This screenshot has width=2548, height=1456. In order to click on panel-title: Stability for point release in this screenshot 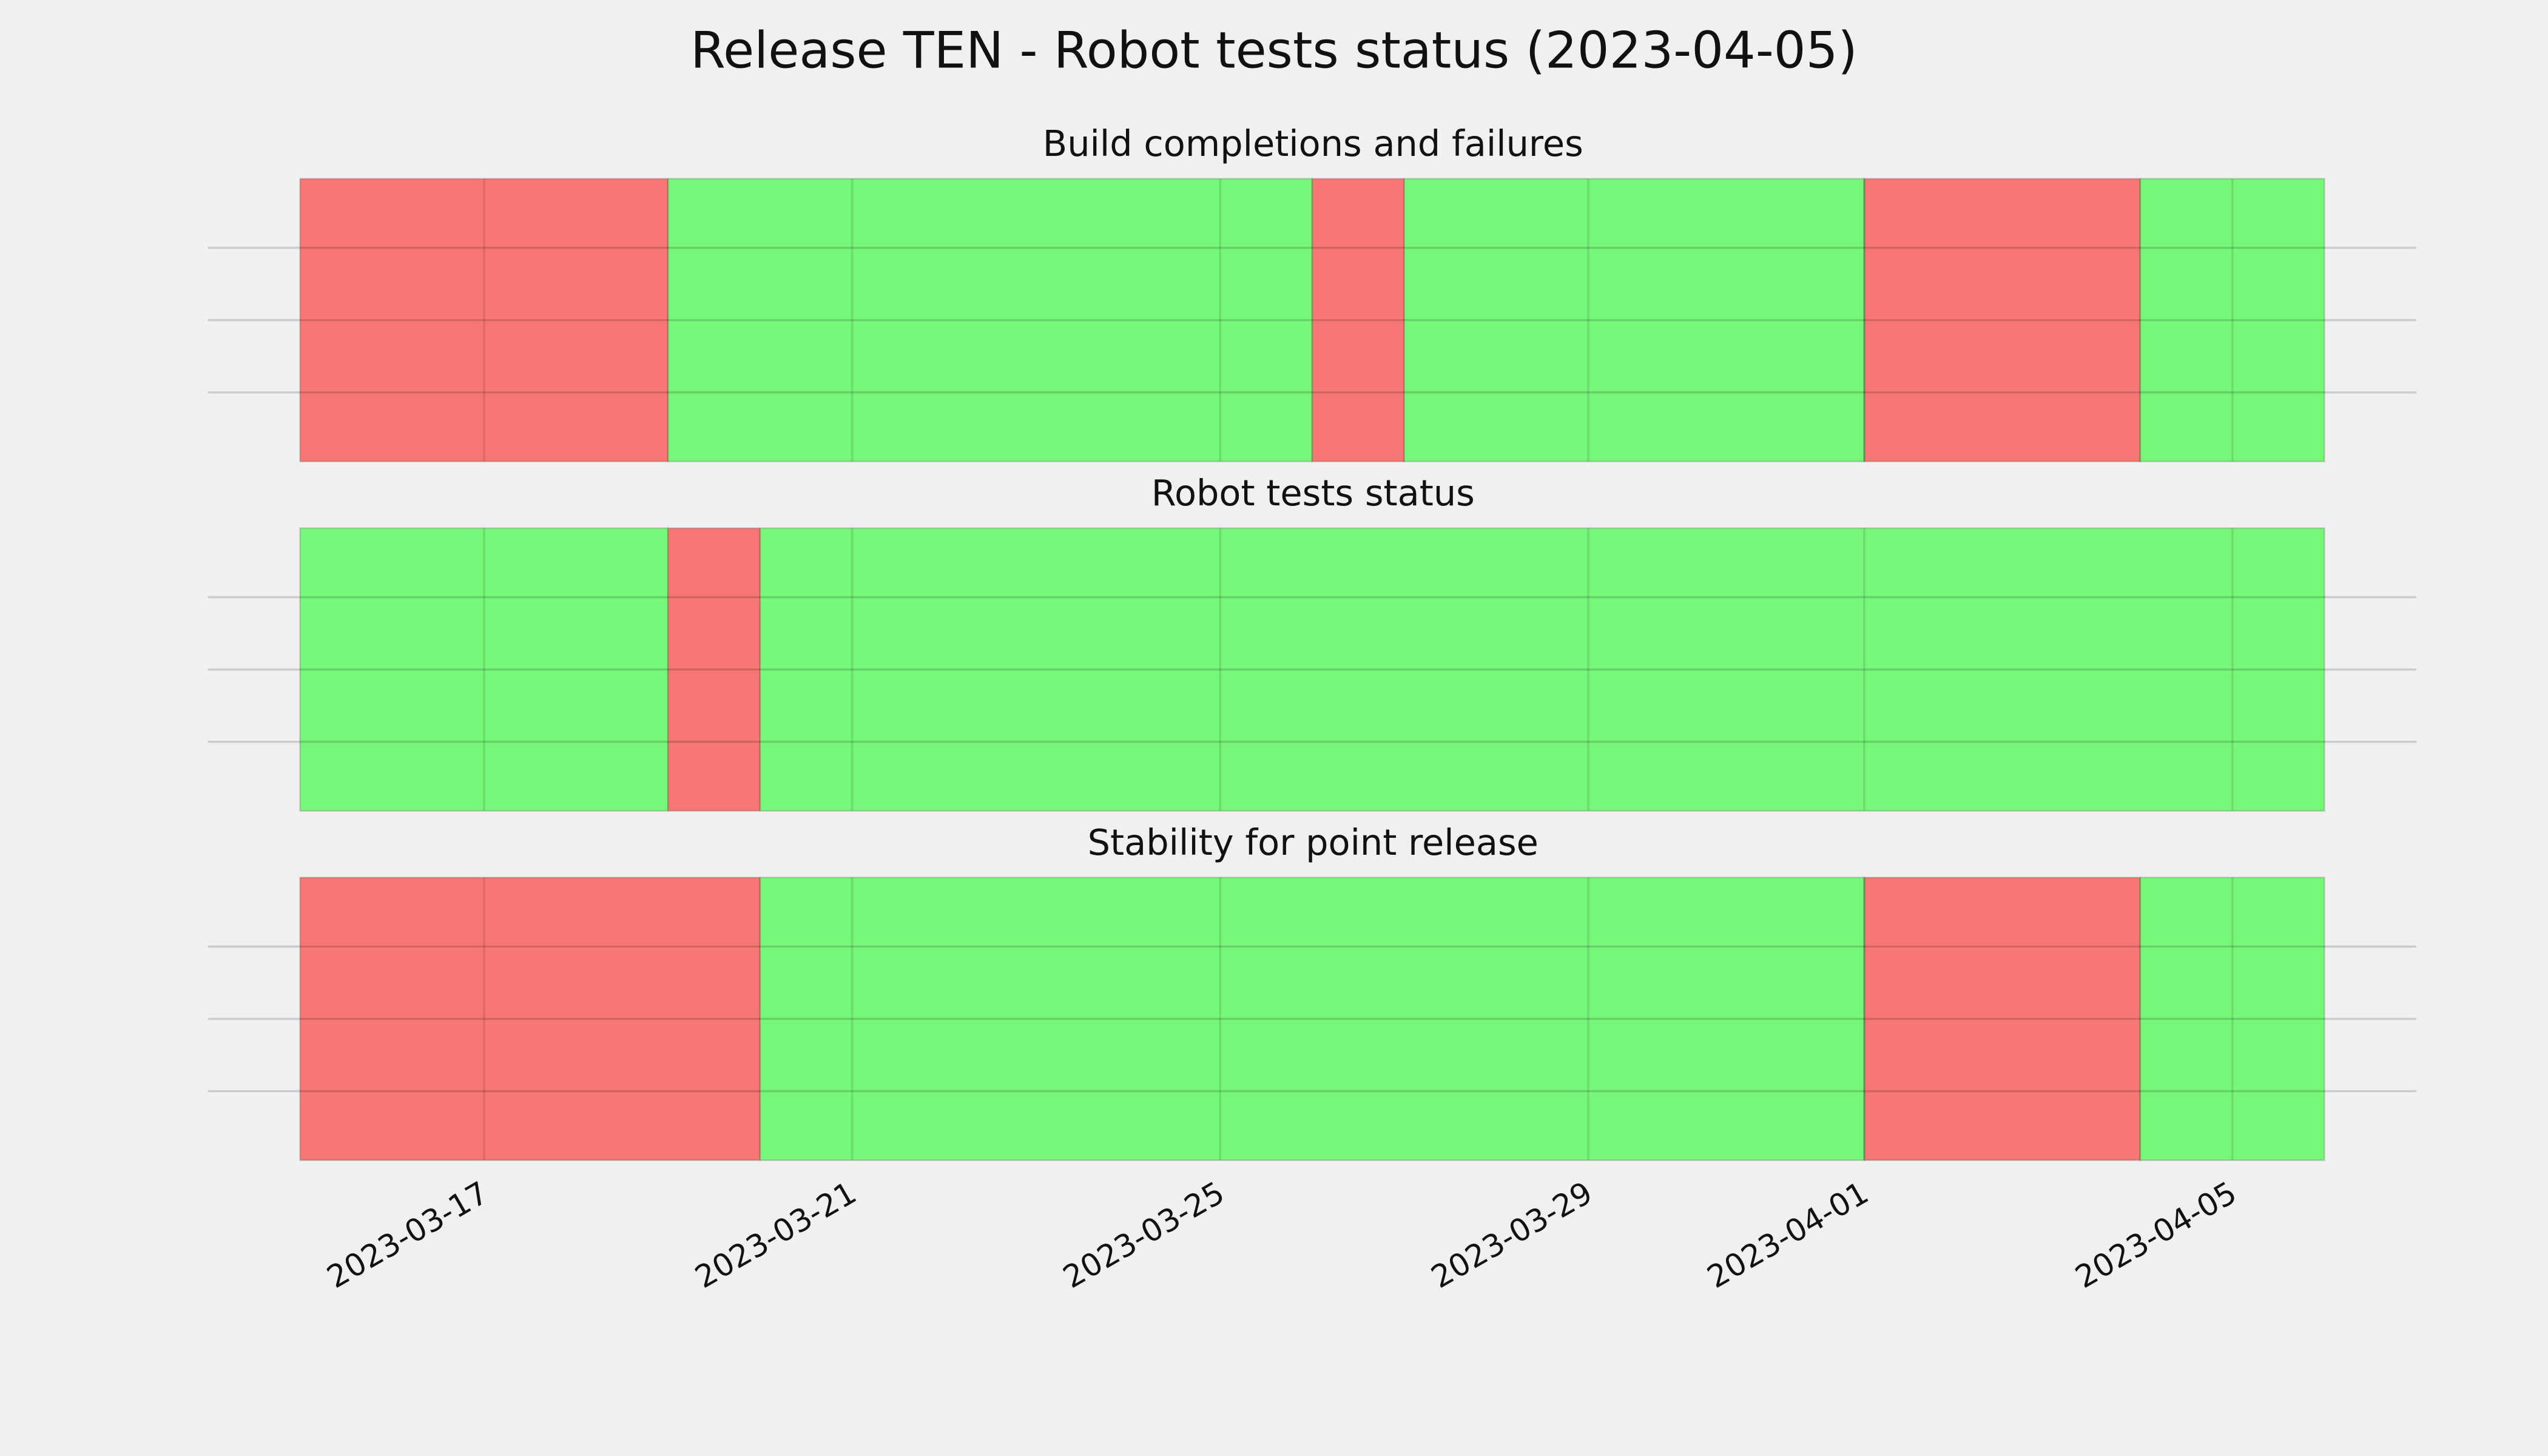, I will do `click(1313, 842)`.